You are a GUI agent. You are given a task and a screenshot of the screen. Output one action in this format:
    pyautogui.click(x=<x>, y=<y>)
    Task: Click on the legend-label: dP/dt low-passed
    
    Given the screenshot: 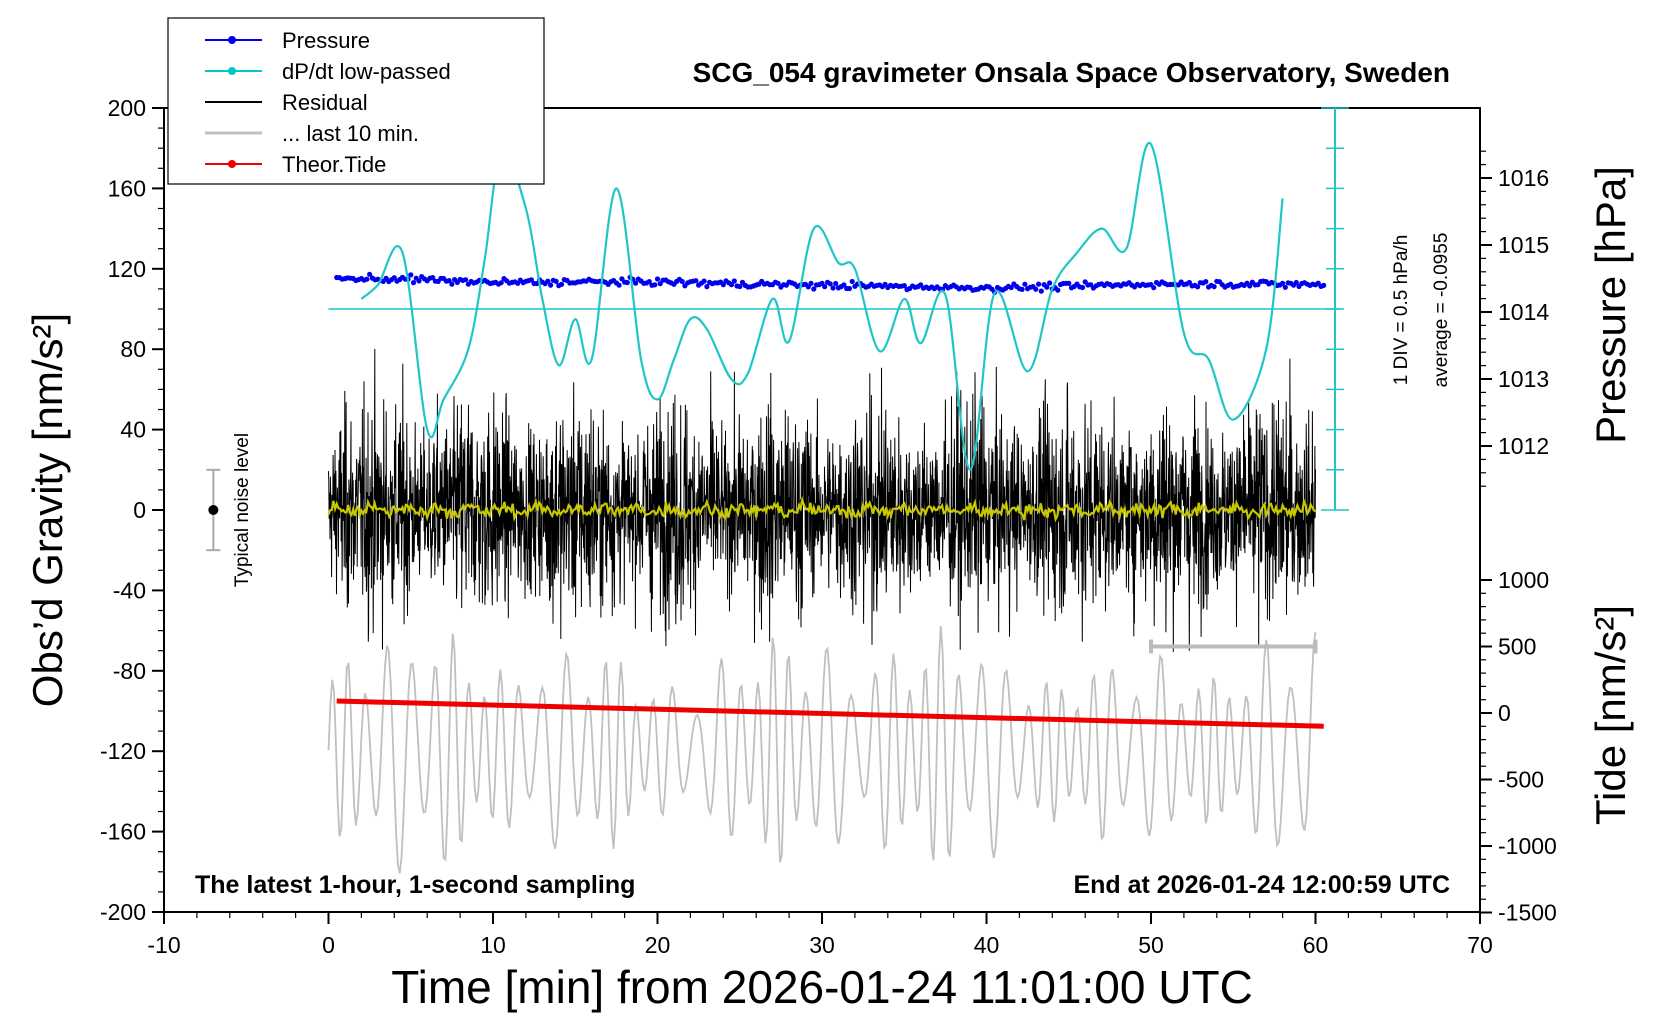 What is the action you would take?
    pyautogui.click(x=366, y=71)
    